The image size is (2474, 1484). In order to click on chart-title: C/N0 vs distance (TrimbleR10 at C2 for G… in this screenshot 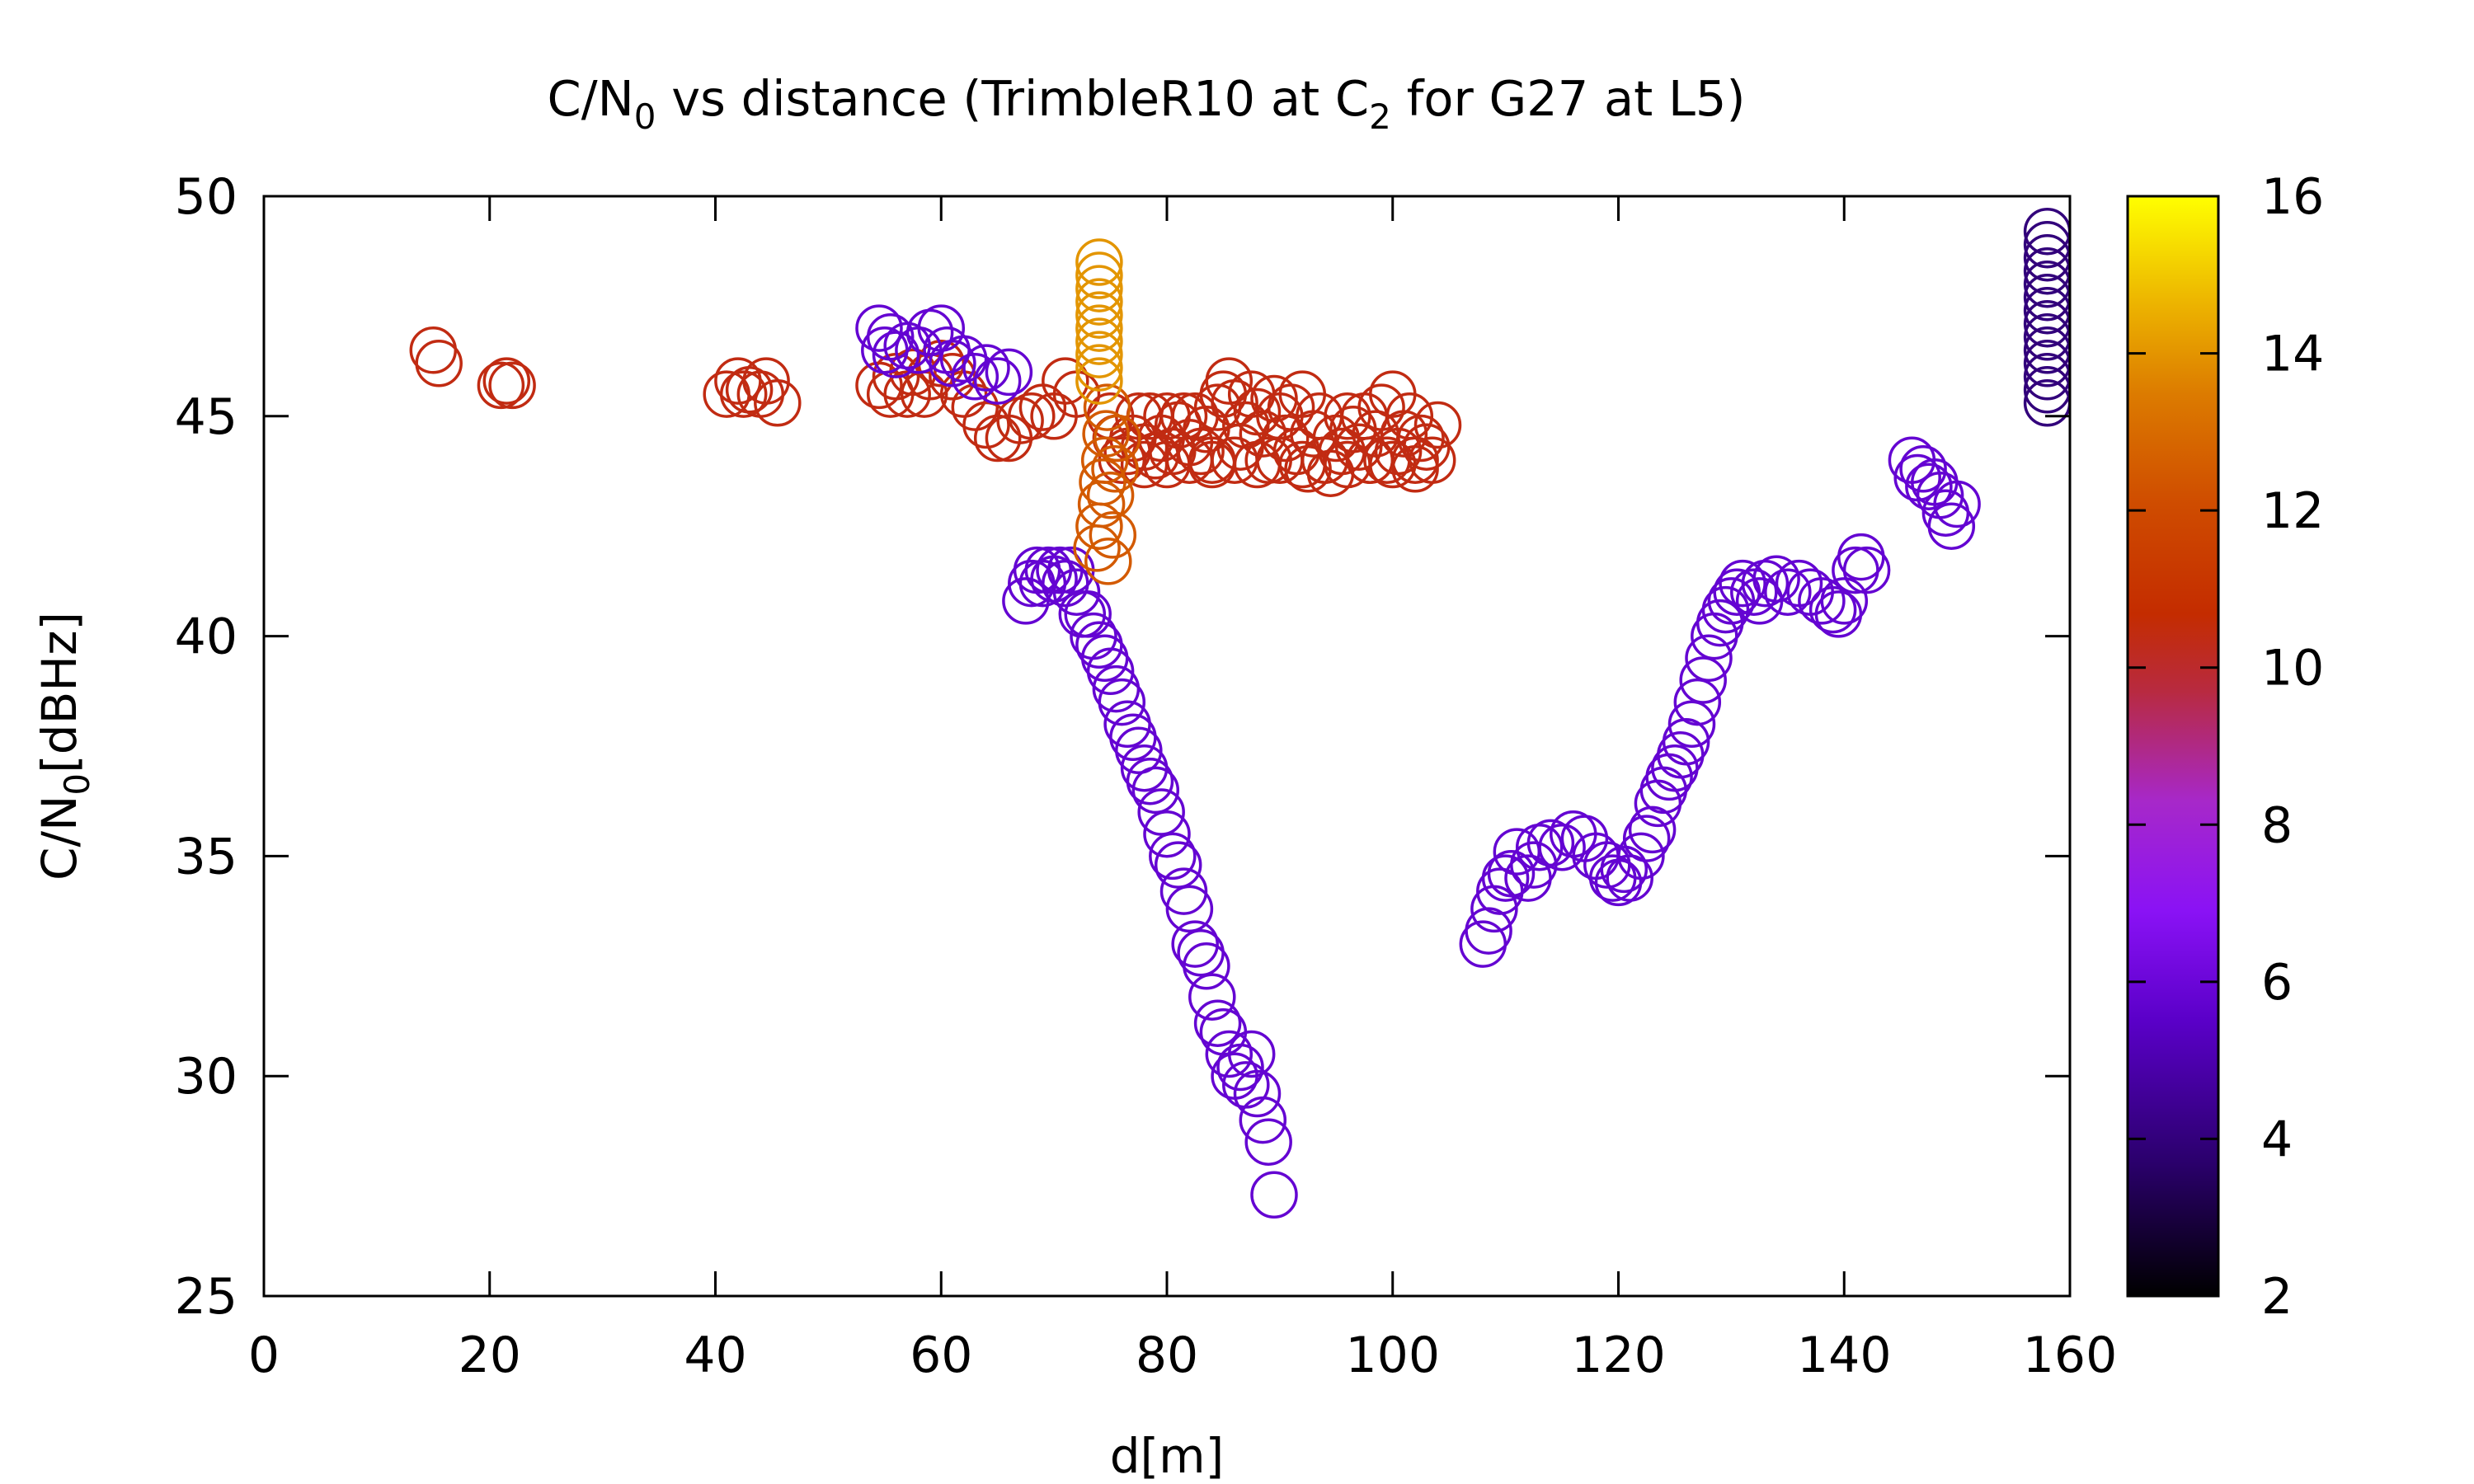, I will do `click(1147, 103)`.